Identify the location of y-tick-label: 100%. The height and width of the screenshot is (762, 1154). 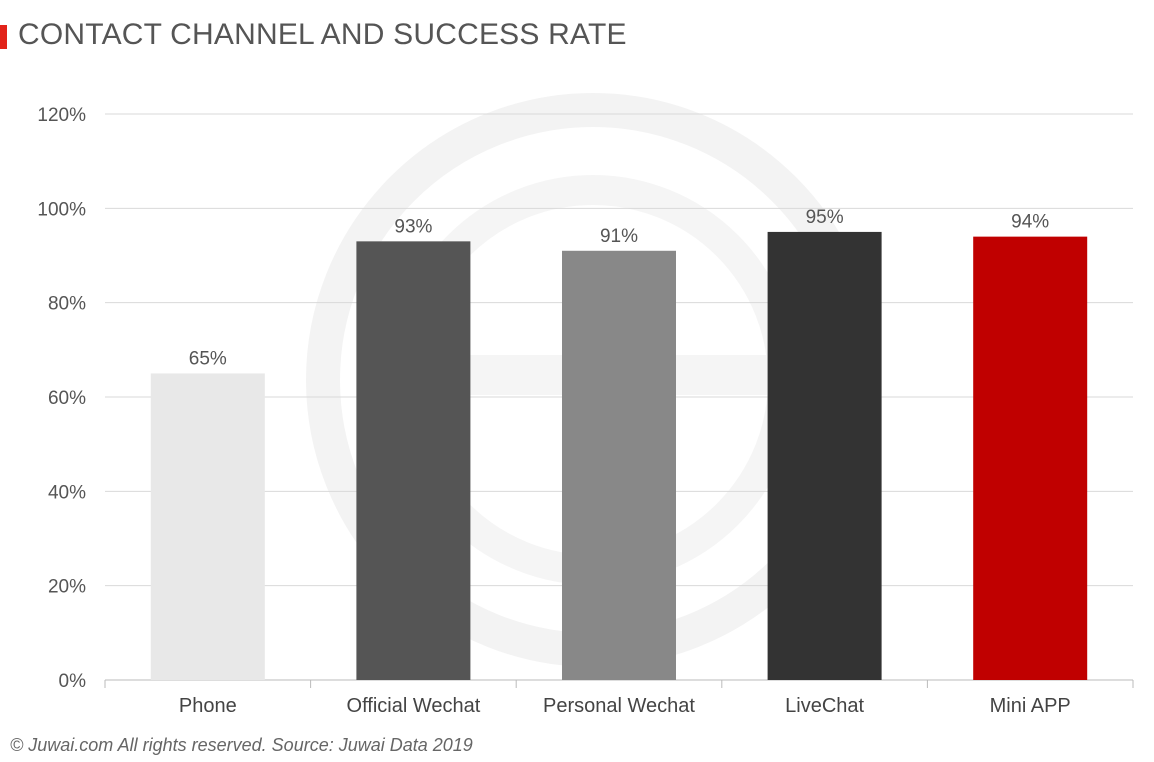
(61, 209).